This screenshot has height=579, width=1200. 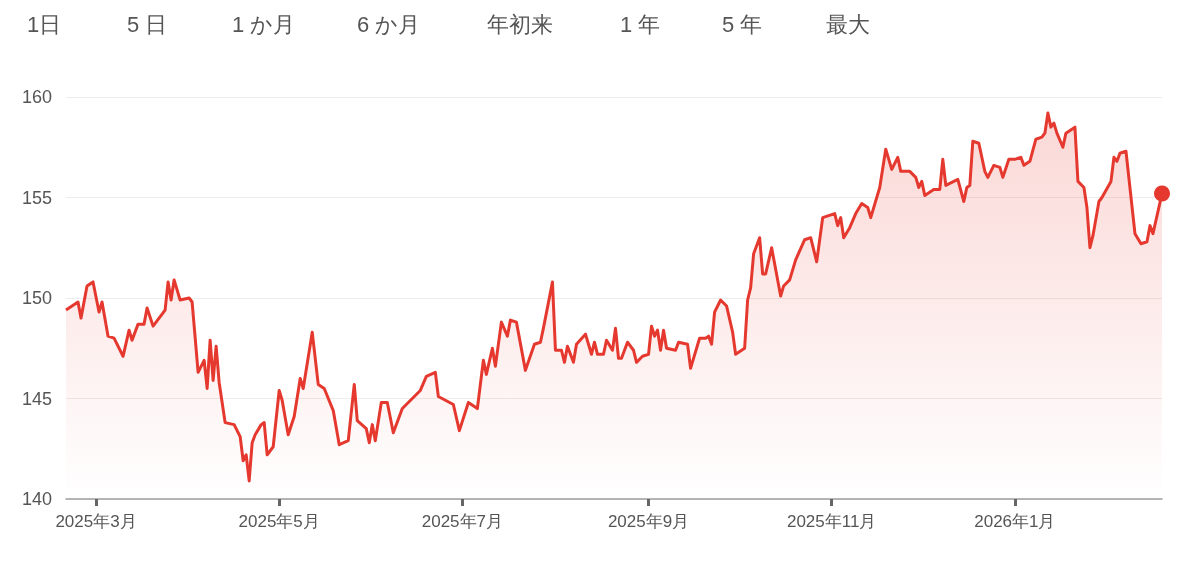 What do you see at coordinates (1015, 521) in the screenshot?
I see `x-tick-label: 2026年1月` at bounding box center [1015, 521].